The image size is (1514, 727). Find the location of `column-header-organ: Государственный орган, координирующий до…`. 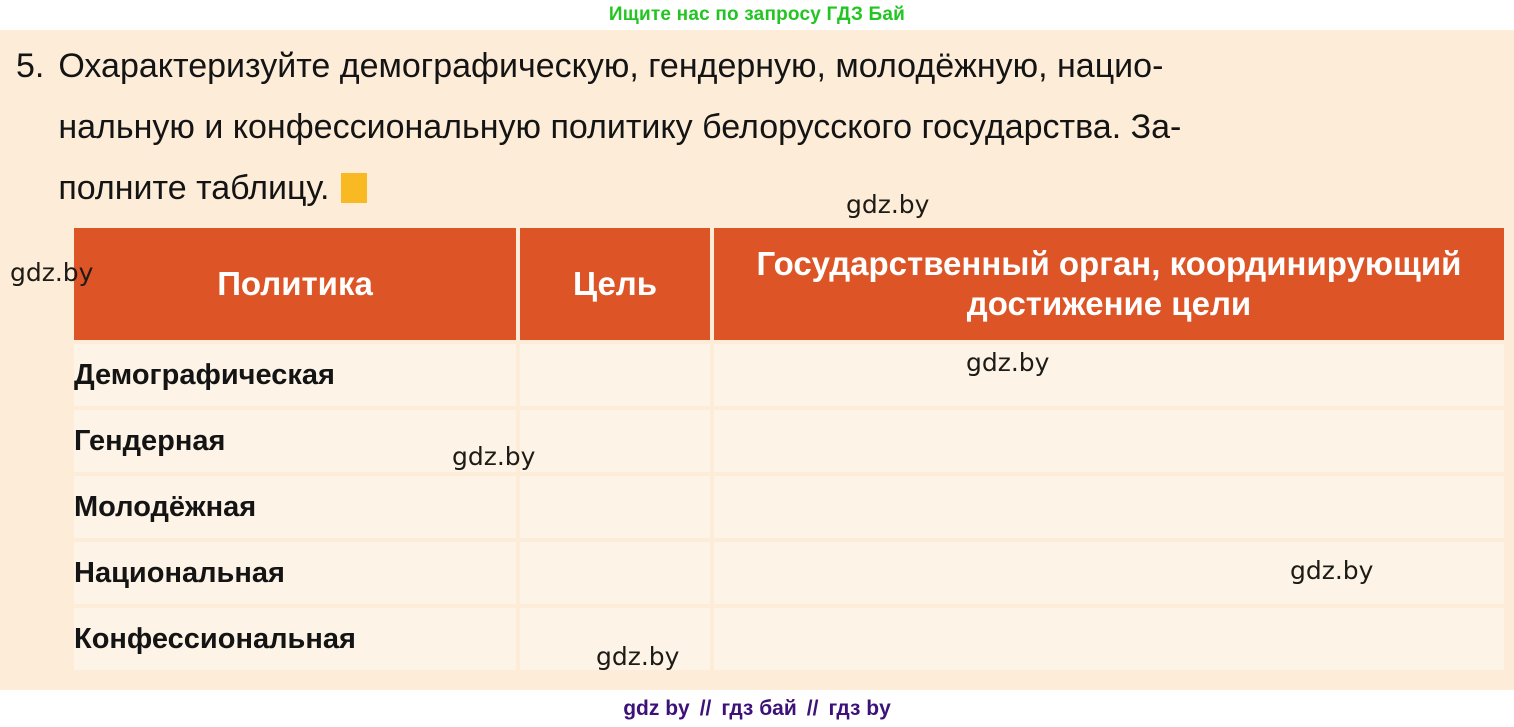

column-header-organ: Государственный орган, координирующий до… is located at coordinates (1109, 284).